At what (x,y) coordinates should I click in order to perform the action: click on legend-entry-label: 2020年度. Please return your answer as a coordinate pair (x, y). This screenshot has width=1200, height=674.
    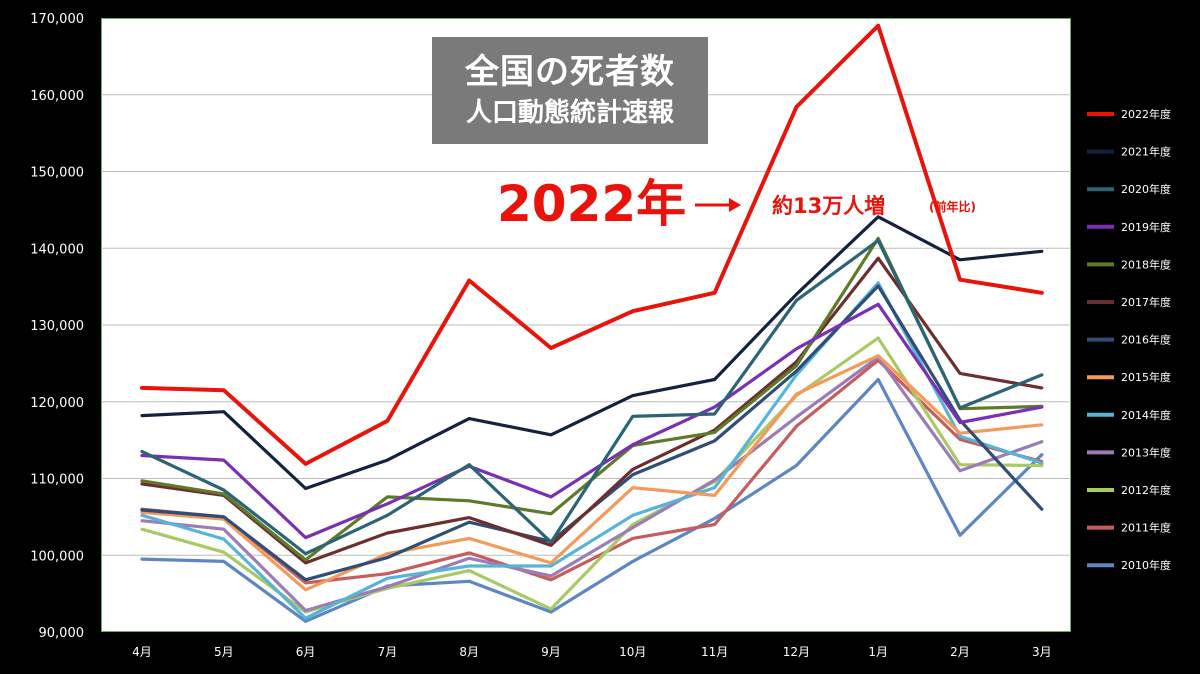
    Looking at the image, I should click on (1146, 189).